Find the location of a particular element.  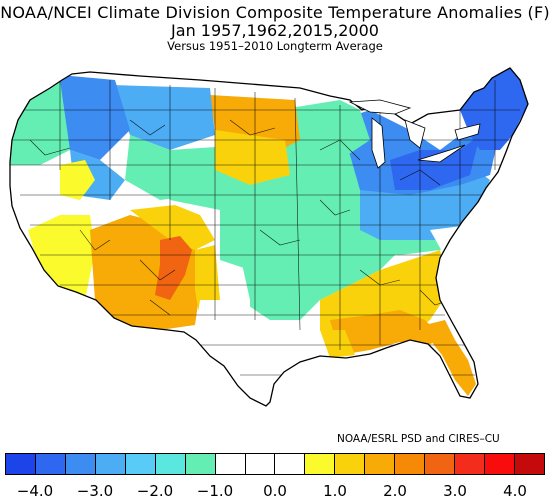

colorbar-tick-label: 1.0 is located at coordinates (335, 491).